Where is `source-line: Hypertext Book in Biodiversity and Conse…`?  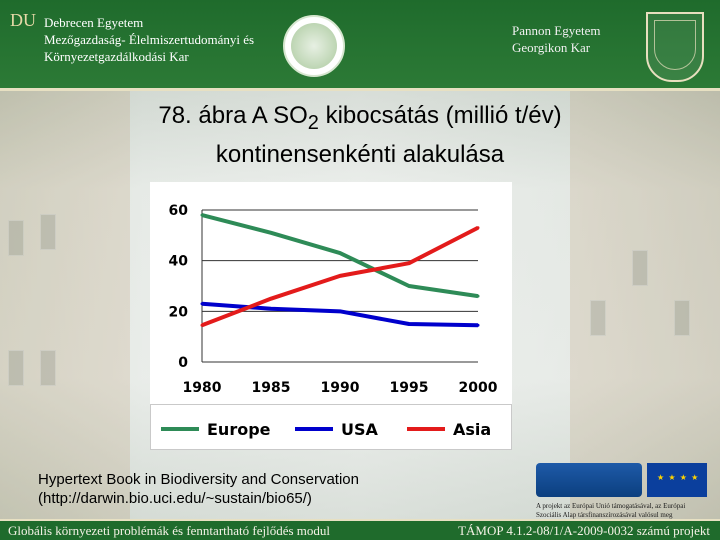
source-line: Hypertext Book in Biodiversity and Conse… is located at coordinates (198, 479).